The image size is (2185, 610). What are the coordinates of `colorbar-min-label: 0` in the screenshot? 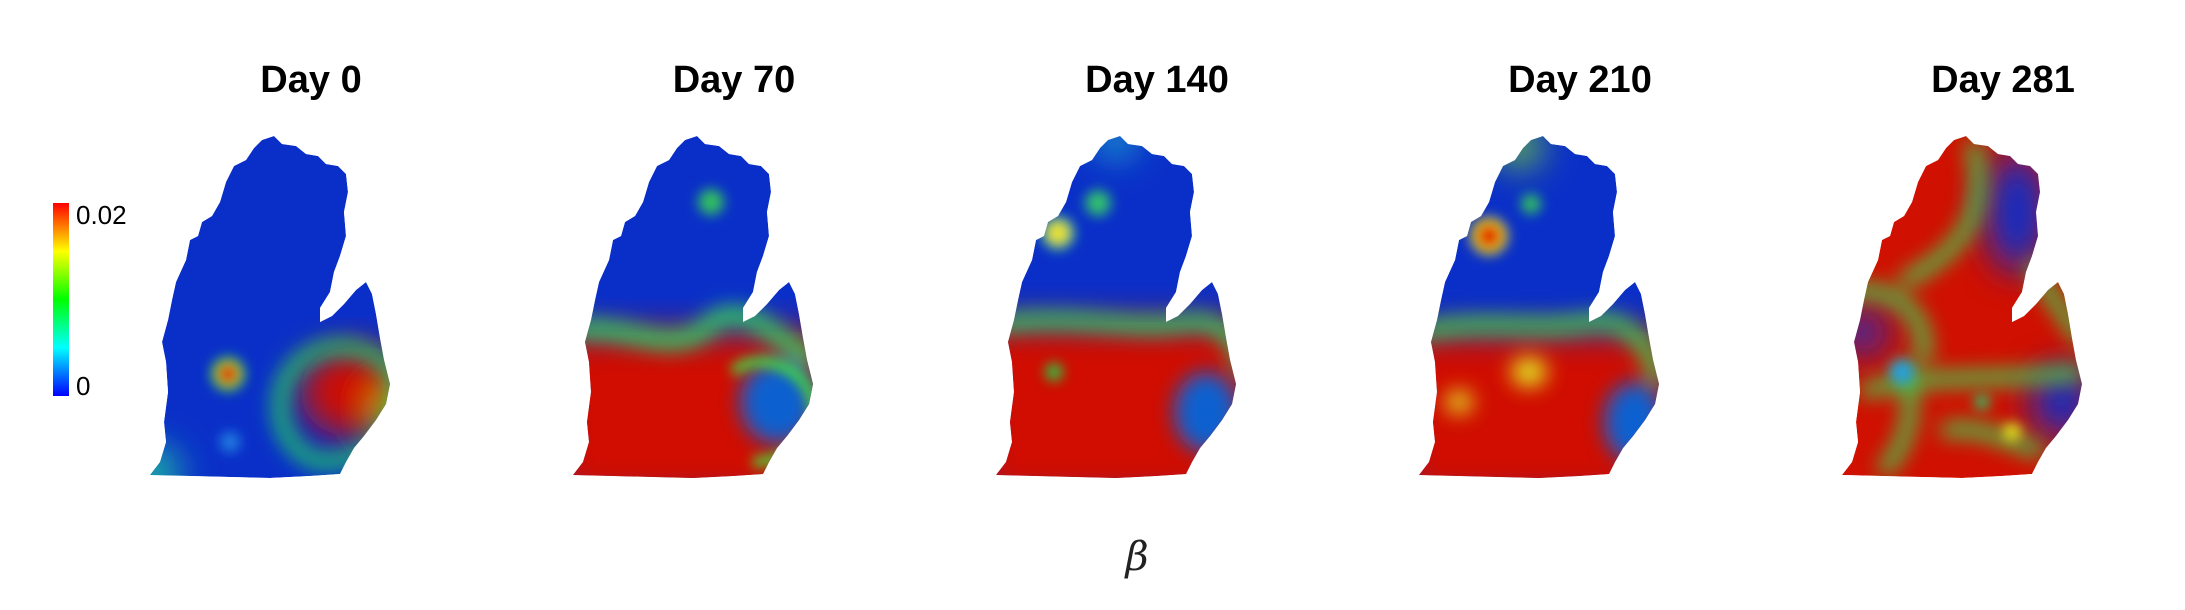 It's located at (83, 386).